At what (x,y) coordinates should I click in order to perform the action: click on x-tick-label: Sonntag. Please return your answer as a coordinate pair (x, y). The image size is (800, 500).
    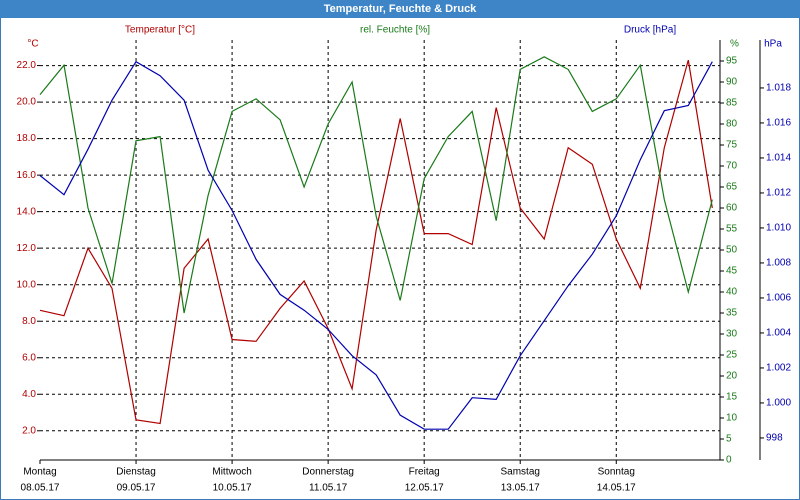
    Looking at the image, I should click on (616, 472).